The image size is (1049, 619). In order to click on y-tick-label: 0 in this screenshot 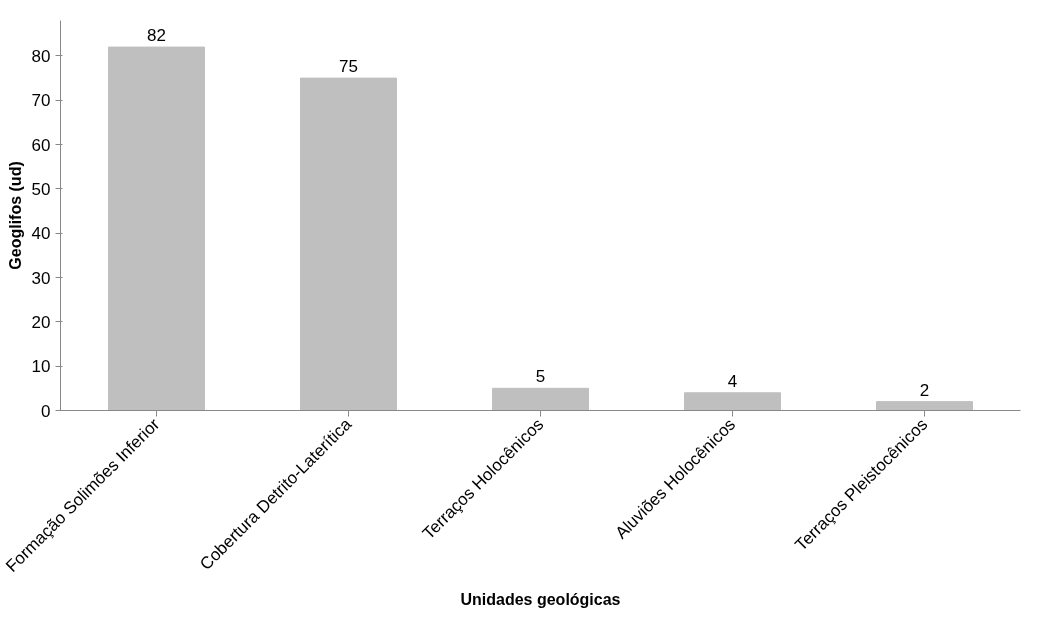, I will do `click(46, 411)`.